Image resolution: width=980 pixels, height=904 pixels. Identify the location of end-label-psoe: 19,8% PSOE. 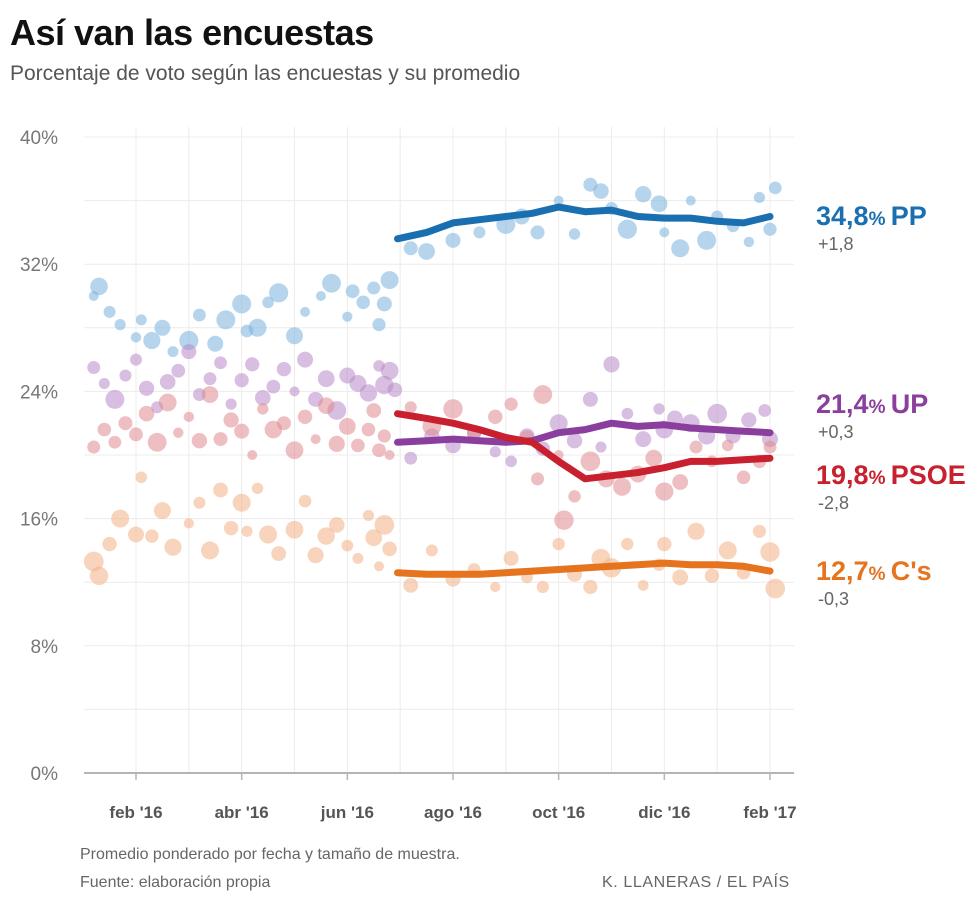
(891, 475).